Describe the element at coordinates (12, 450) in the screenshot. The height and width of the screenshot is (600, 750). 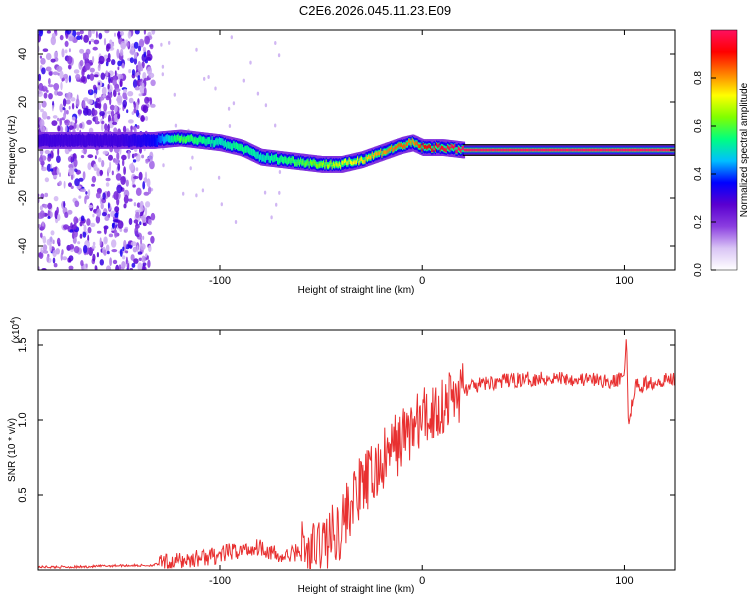
I see `snr-ylabel: SNR (10 * v/v)` at that location.